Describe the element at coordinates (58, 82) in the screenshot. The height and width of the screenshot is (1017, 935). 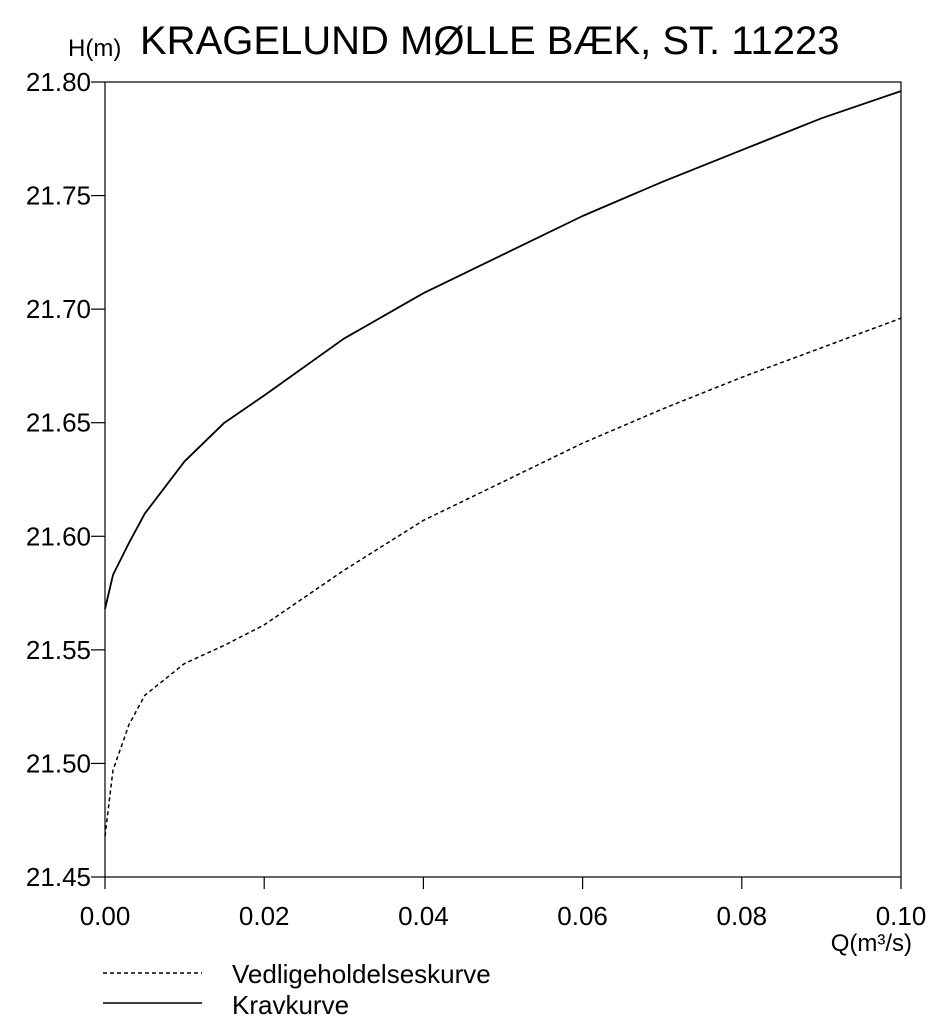
I see `y-tick-label: 21.80` at that location.